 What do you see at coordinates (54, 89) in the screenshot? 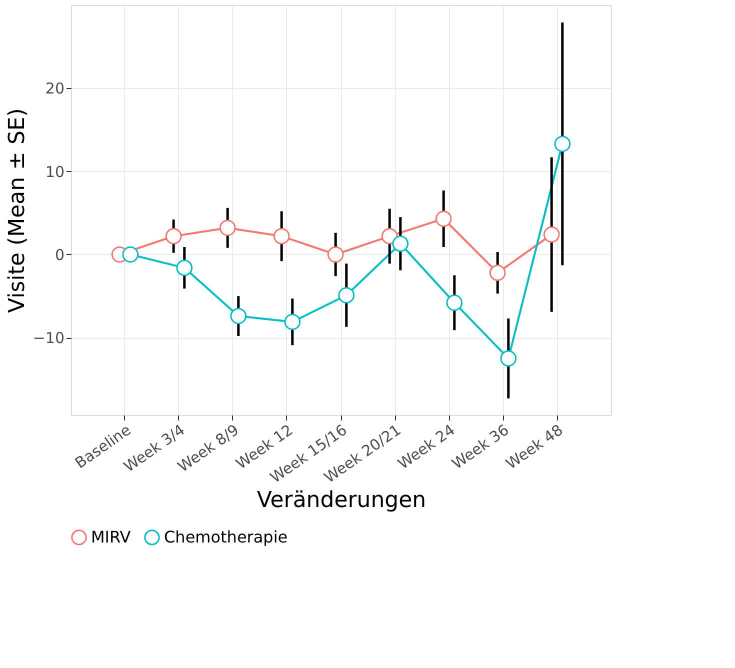
I see `y-tick-label: 20` at bounding box center [54, 89].